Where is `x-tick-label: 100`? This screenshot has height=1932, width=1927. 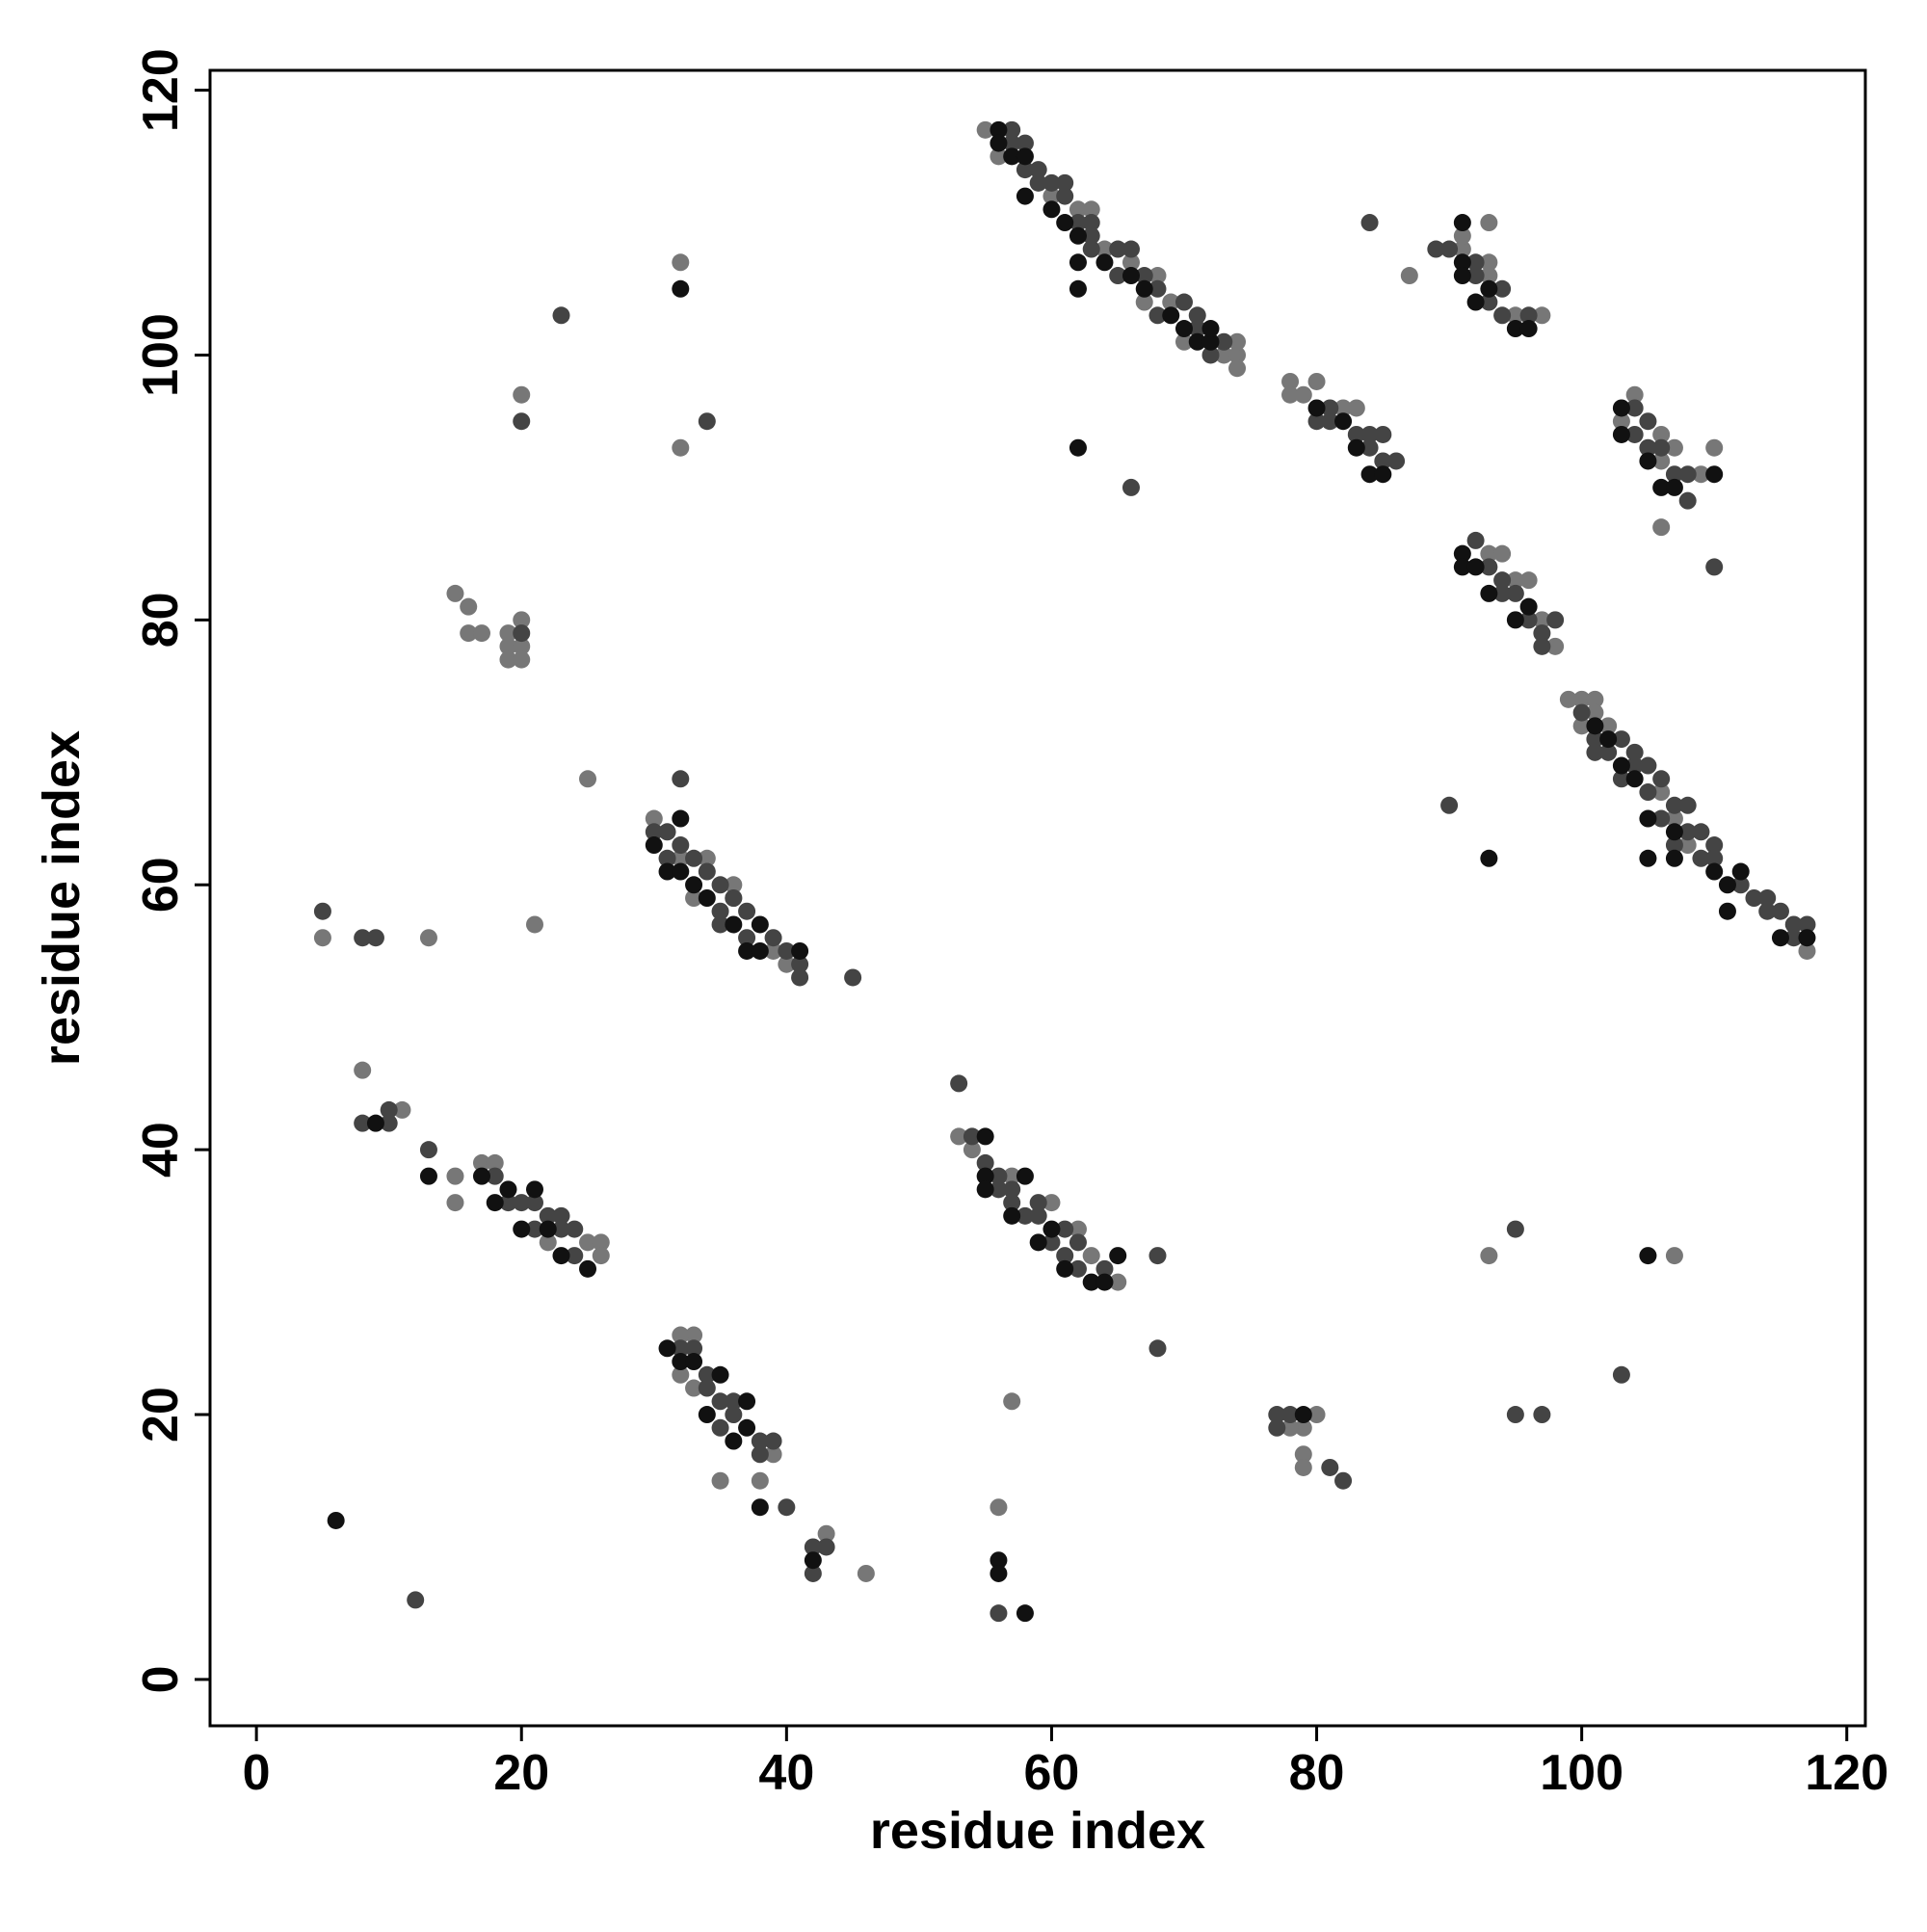
x-tick-label: 100 is located at coordinates (1582, 1773).